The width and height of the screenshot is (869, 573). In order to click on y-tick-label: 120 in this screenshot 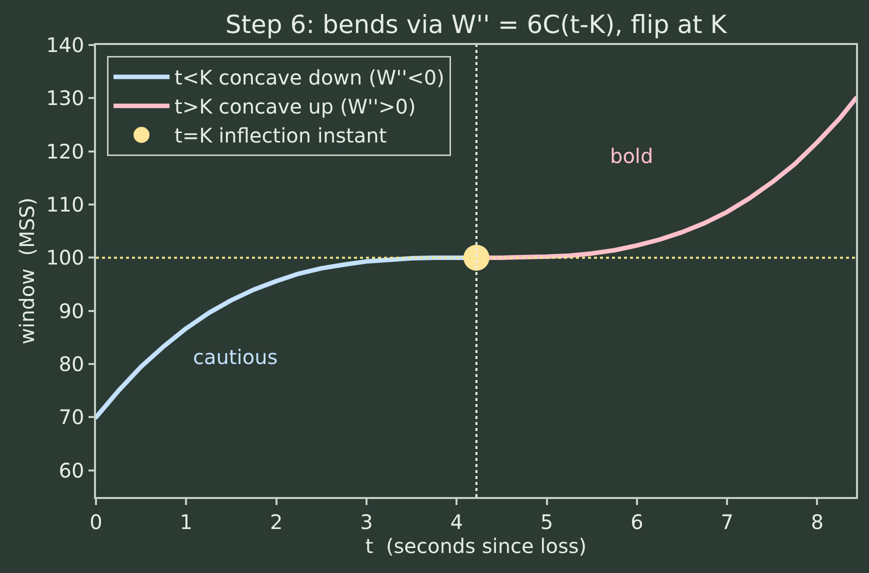, I will do `click(65, 151)`.